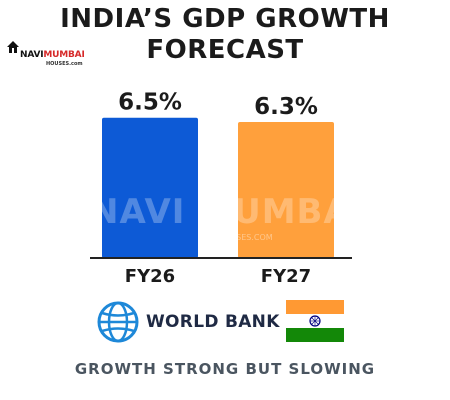 The image size is (450, 400). Describe the element at coordinates (245, 237) in the screenshot. I see `watermark-sub: HOUSES.COM` at that location.